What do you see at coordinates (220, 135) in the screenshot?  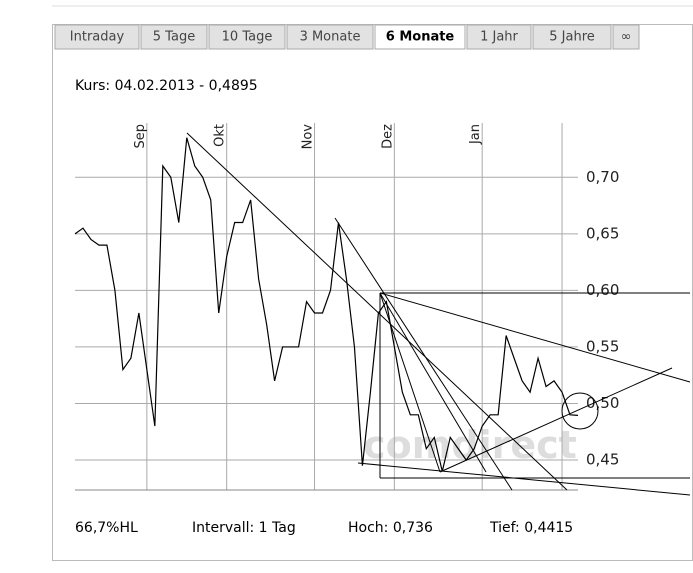 I see `x-tick-label: Okt` at bounding box center [220, 135].